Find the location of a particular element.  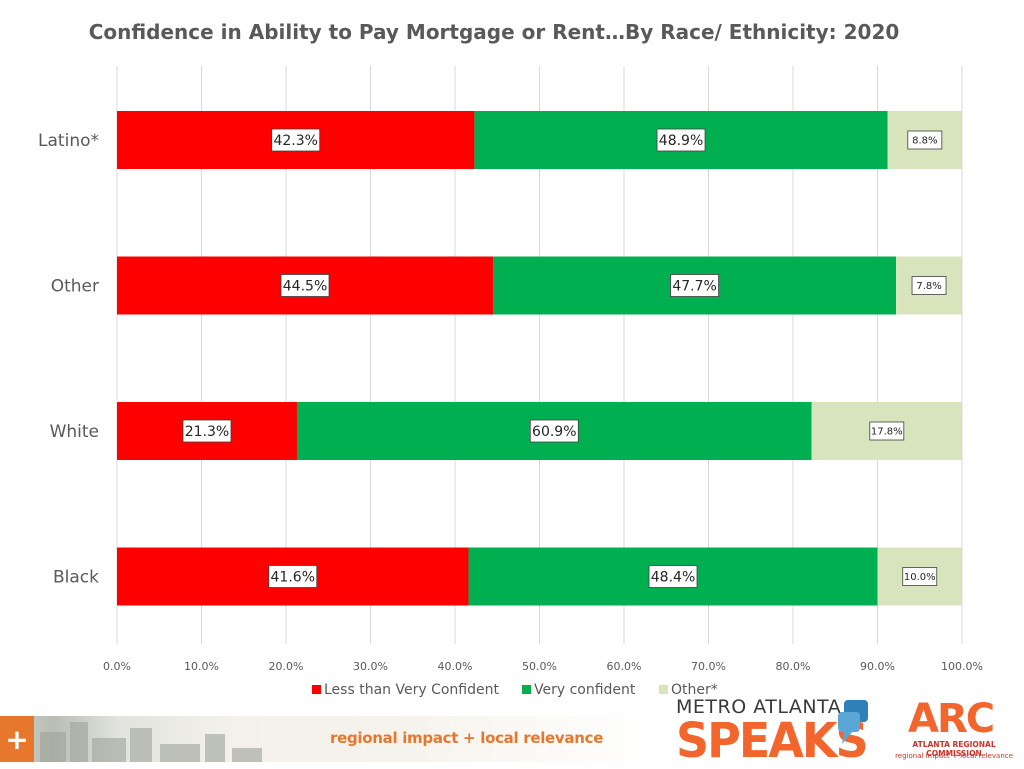

metro-atlanta-speaks-logo: METRO ATLANTA SPEAKS is located at coordinates (774, 732).